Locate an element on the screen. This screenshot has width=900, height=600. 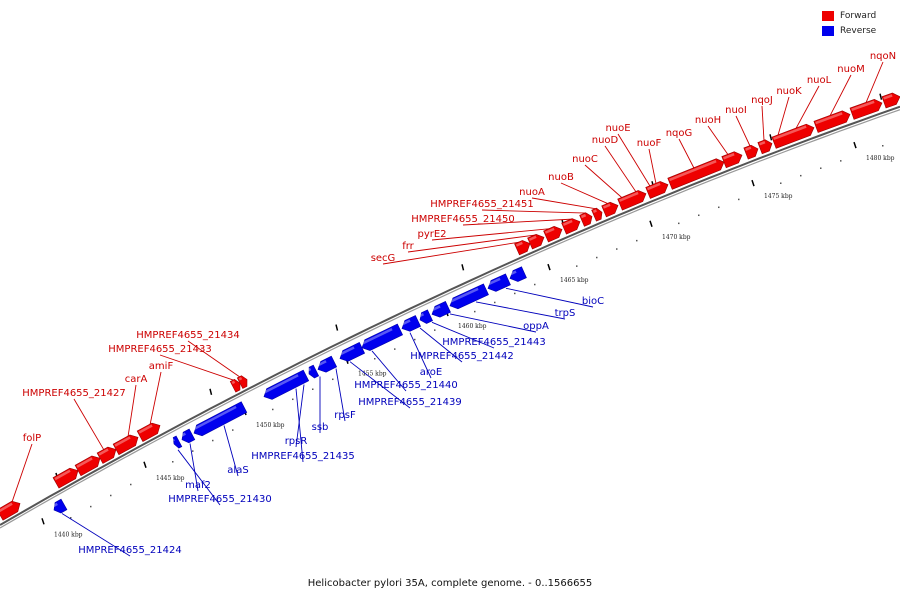
legend-forward-label: Forward is located at coordinates (858, 15).